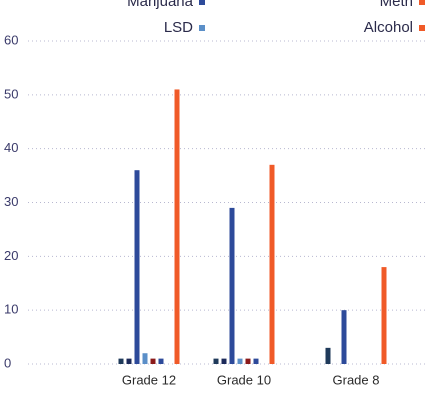 This screenshot has width=440, height=409. I want to click on legend-label-lsd: LSD, so click(178, 27).